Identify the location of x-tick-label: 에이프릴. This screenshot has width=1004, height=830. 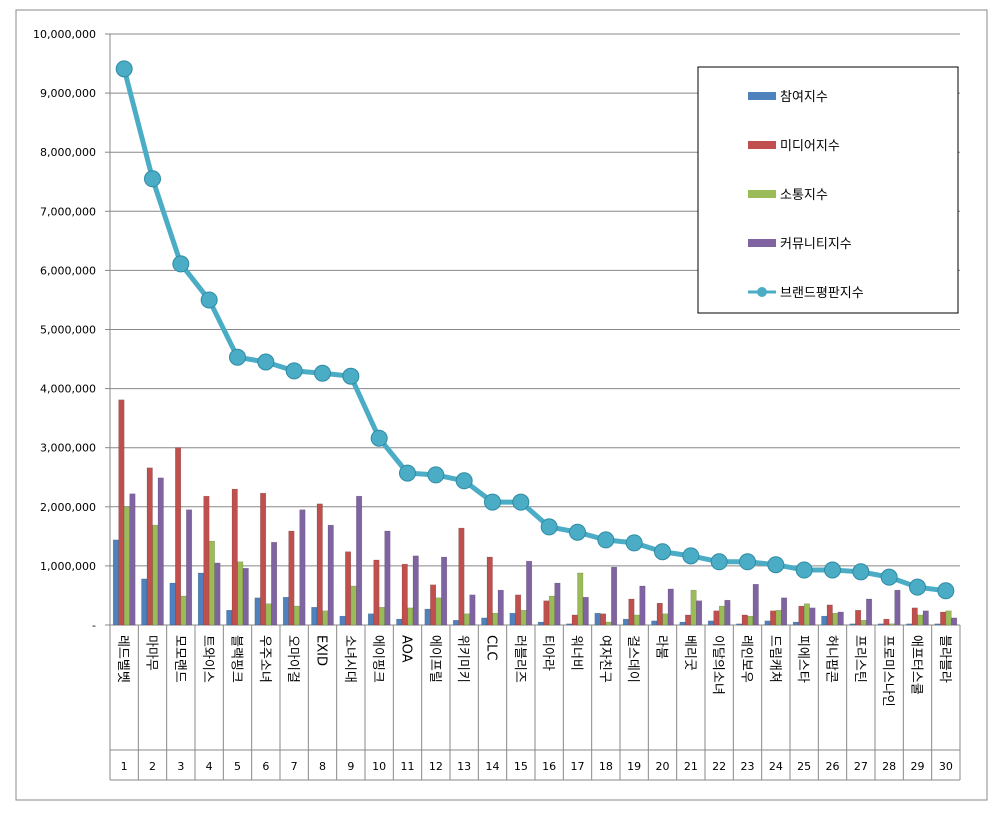
(434, 659).